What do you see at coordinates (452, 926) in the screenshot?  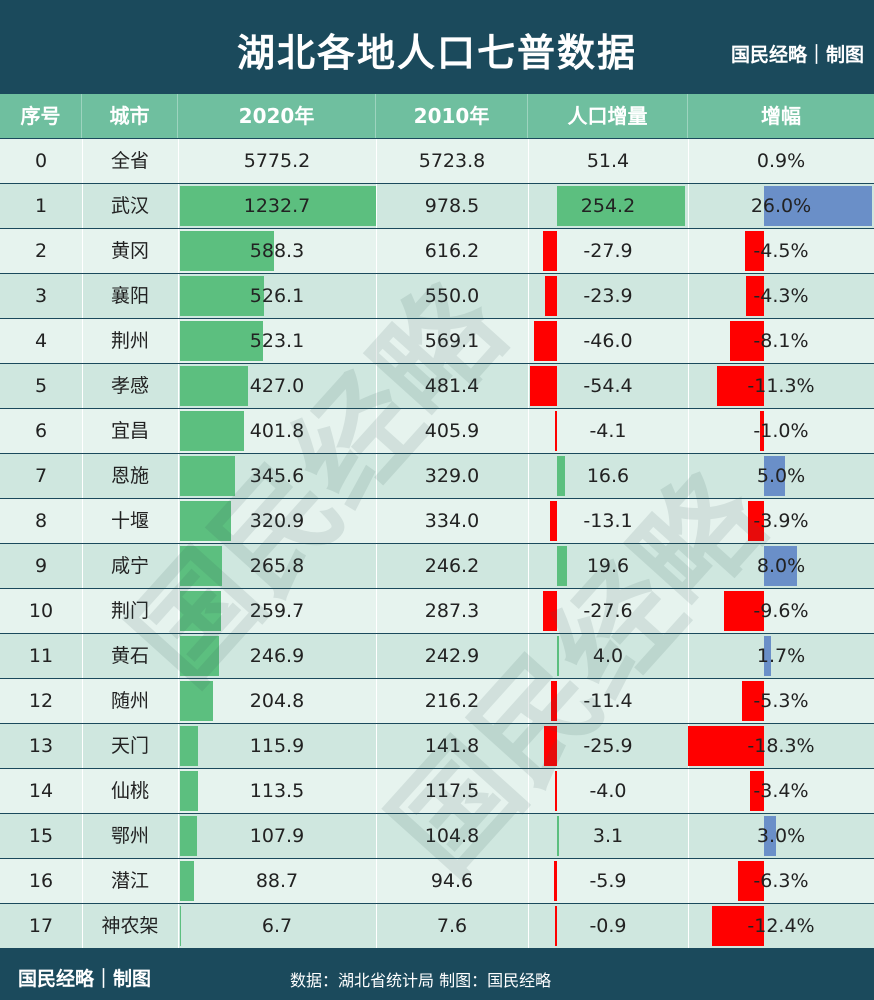 I see `cell-2010: 7.6` at bounding box center [452, 926].